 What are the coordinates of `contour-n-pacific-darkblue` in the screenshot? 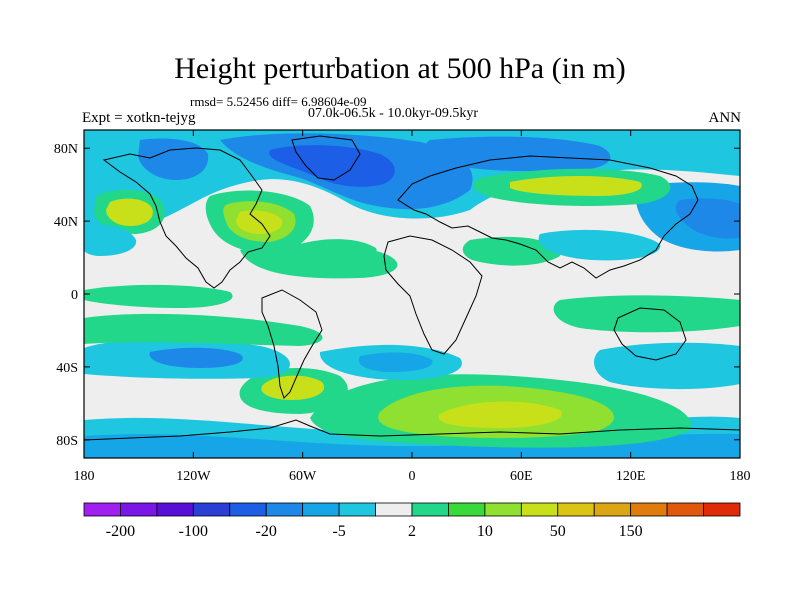 It's located at (707, 218).